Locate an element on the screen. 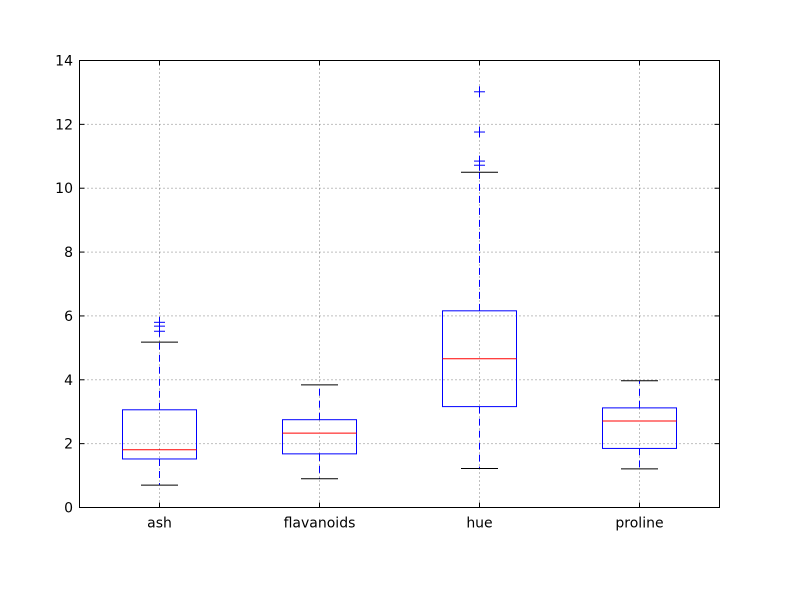 The height and width of the screenshot is (600, 800). y-tick-label-6: 6 is located at coordinates (68, 317).